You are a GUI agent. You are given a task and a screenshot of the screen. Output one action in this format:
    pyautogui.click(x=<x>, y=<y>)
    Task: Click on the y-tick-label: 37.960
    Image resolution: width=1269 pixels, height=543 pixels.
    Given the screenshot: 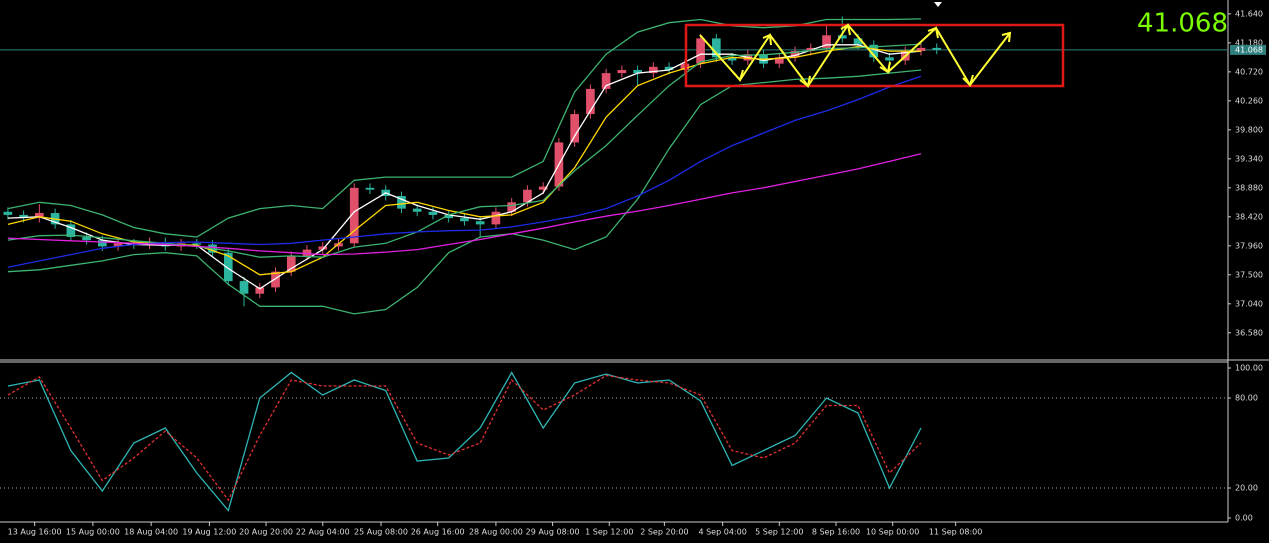 What is the action you would take?
    pyautogui.click(x=1249, y=245)
    